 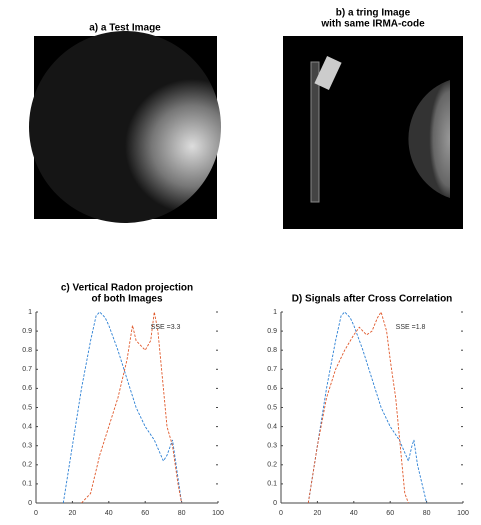 I want to click on annotation: SSE =1.8, so click(x=411, y=327).